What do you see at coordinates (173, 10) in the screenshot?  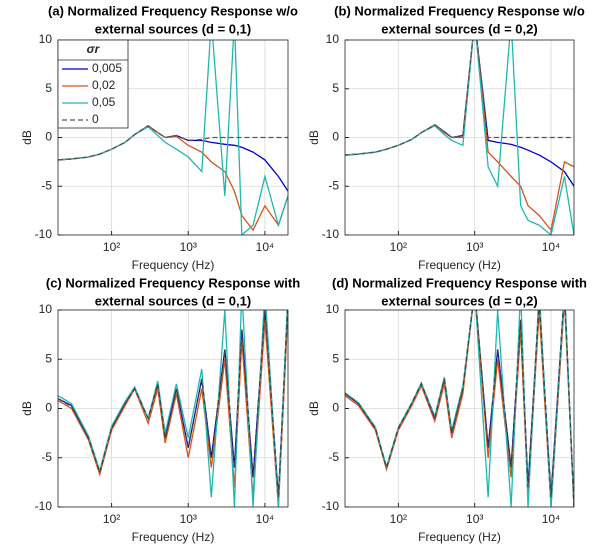 I see `chart-title: (a) Normalized Frequency Response w/o` at bounding box center [173, 10].